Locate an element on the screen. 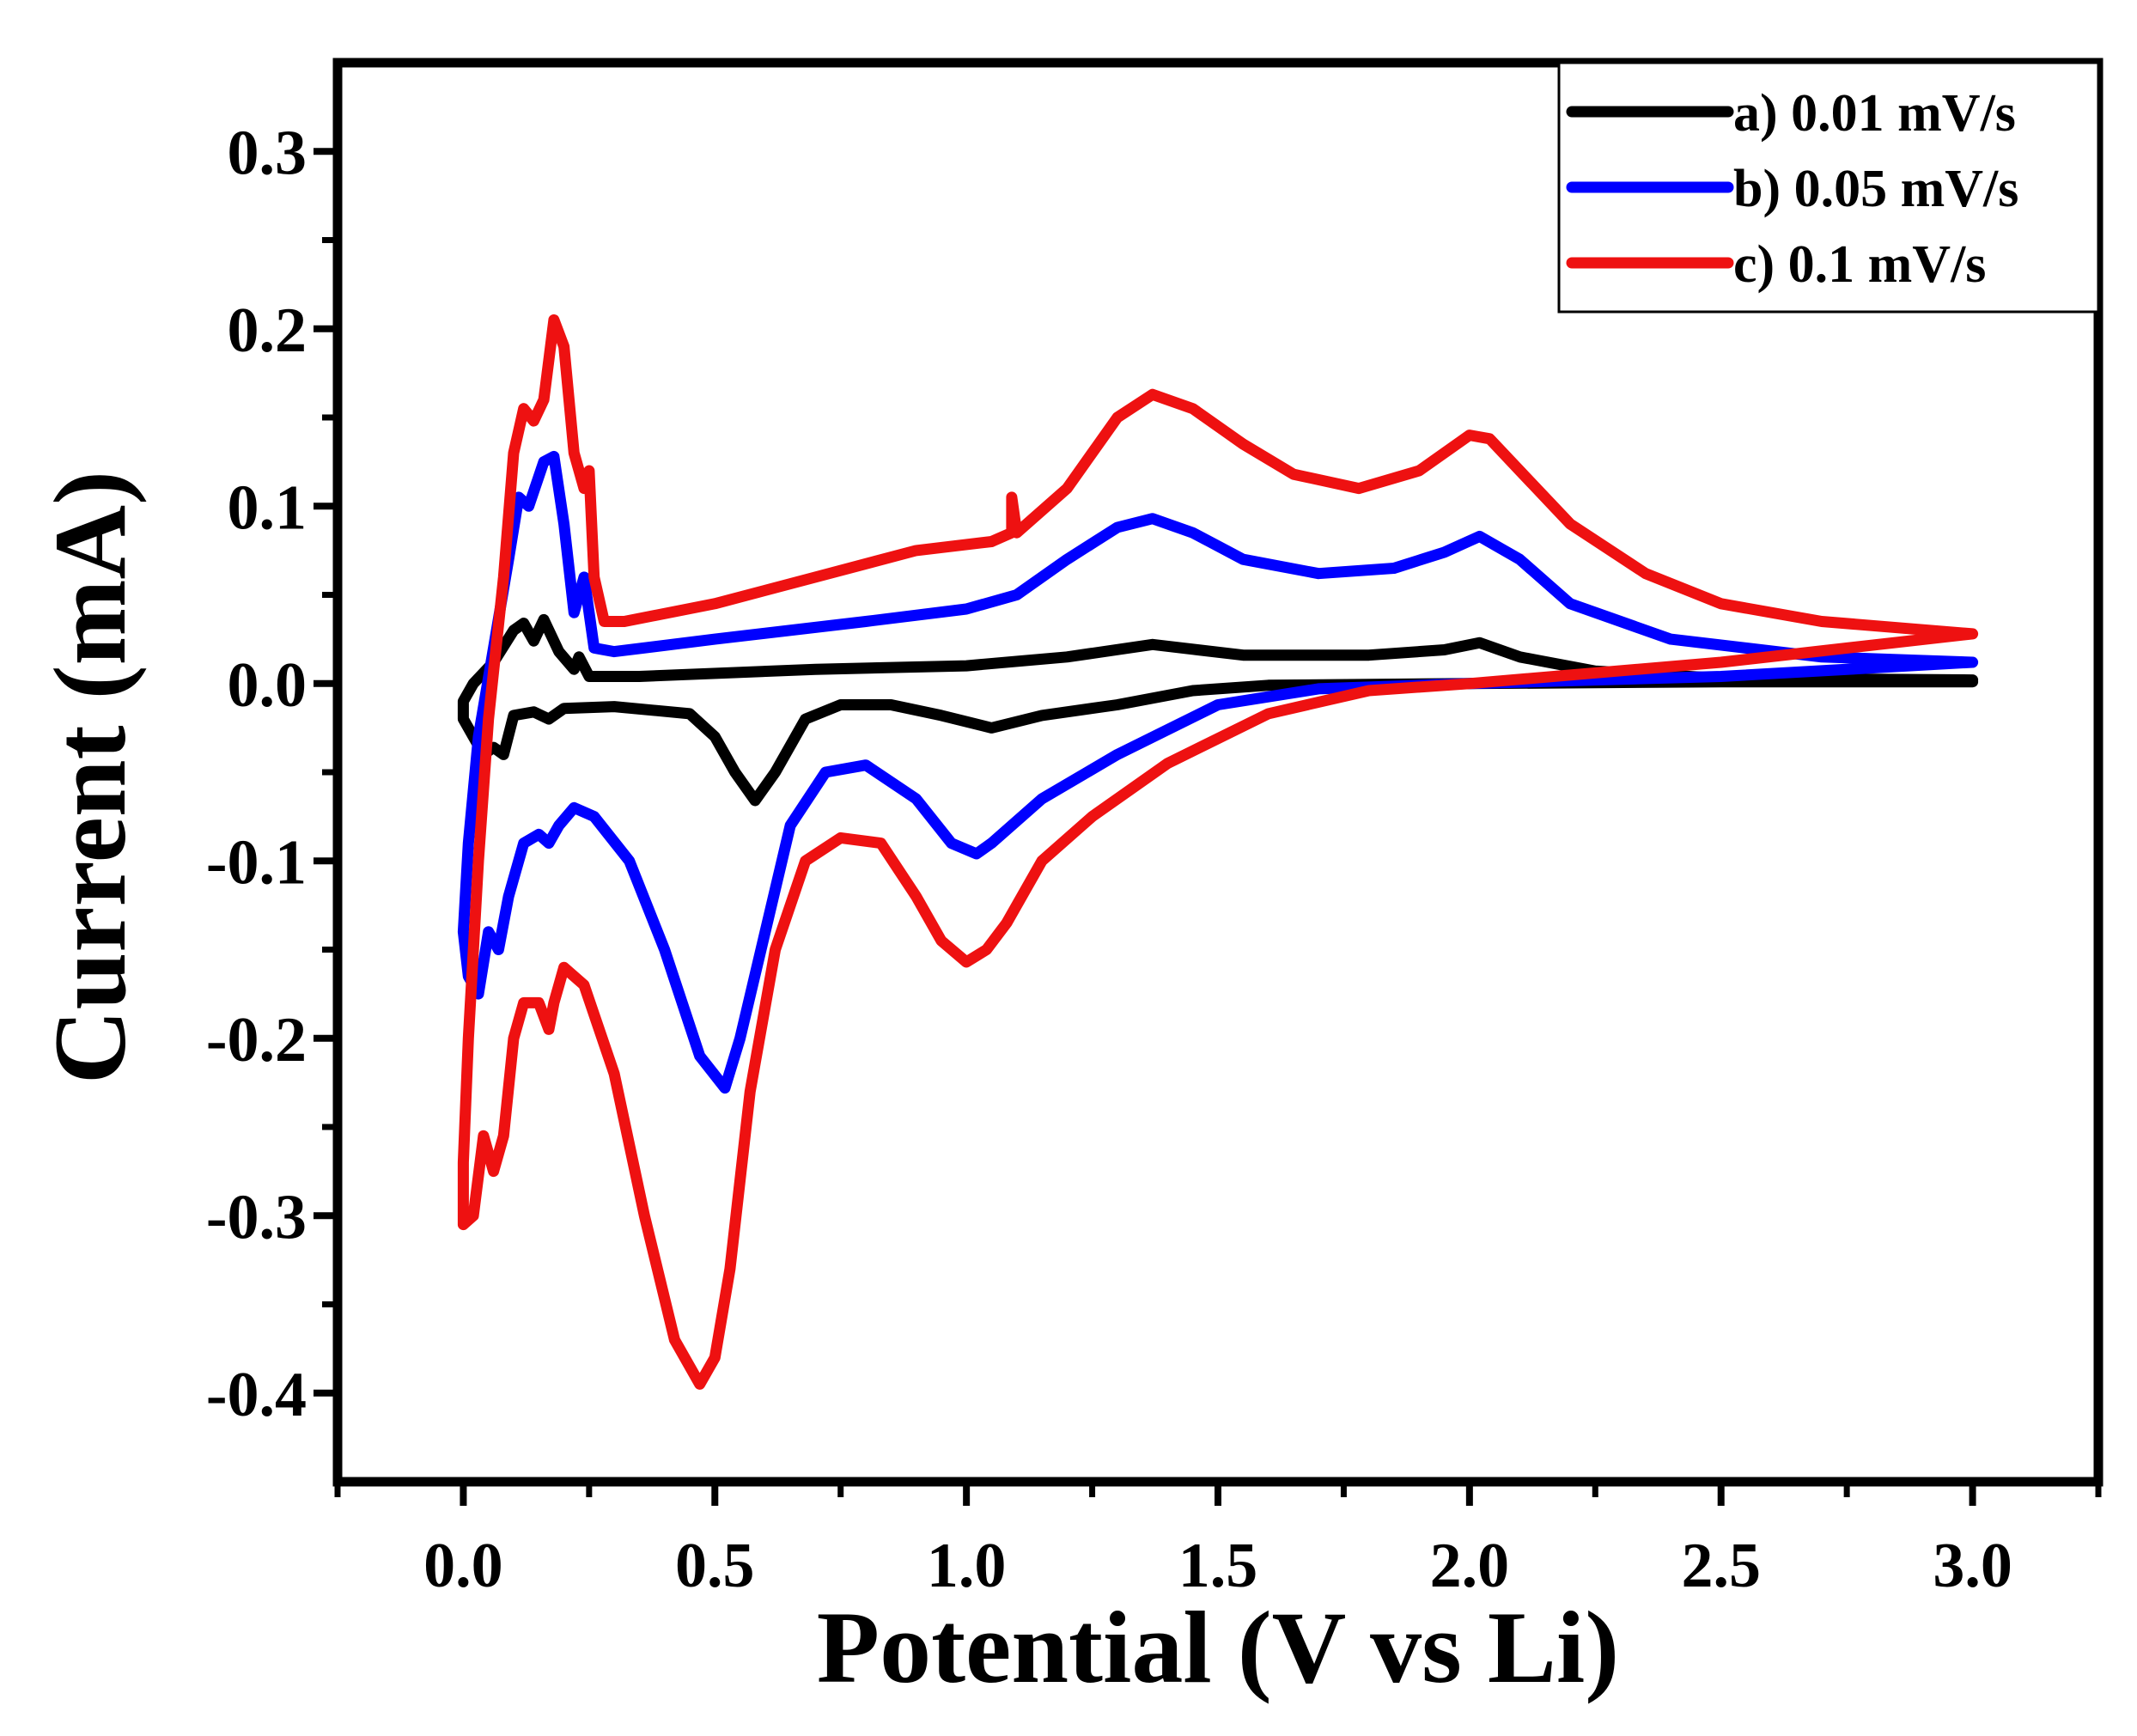 This screenshot has height=1736, width=2137. y-axis-ticks: -0.4 -0.3 -0.2 -0.1 0.0 0.1 0.2 0.3 is located at coordinates (272, 774).